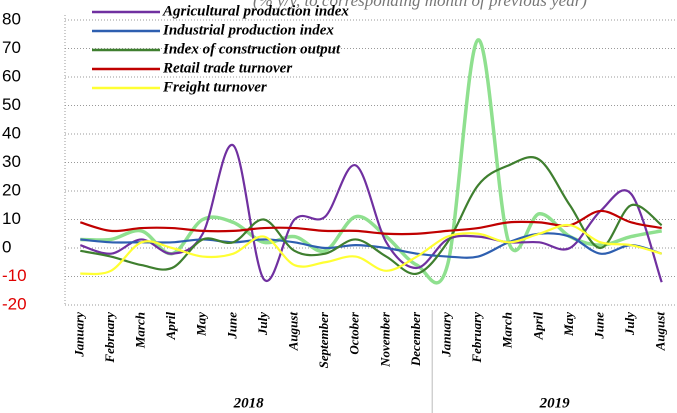 The width and height of the screenshot is (677, 413). What do you see at coordinates (11, 132) in the screenshot?
I see `y-tick-label: 40` at bounding box center [11, 132].